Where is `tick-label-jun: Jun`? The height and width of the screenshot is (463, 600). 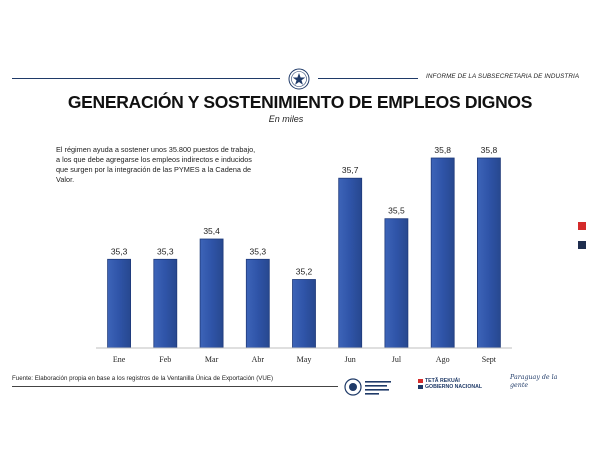 tick-label-jun: Jun is located at coordinates (350, 359).